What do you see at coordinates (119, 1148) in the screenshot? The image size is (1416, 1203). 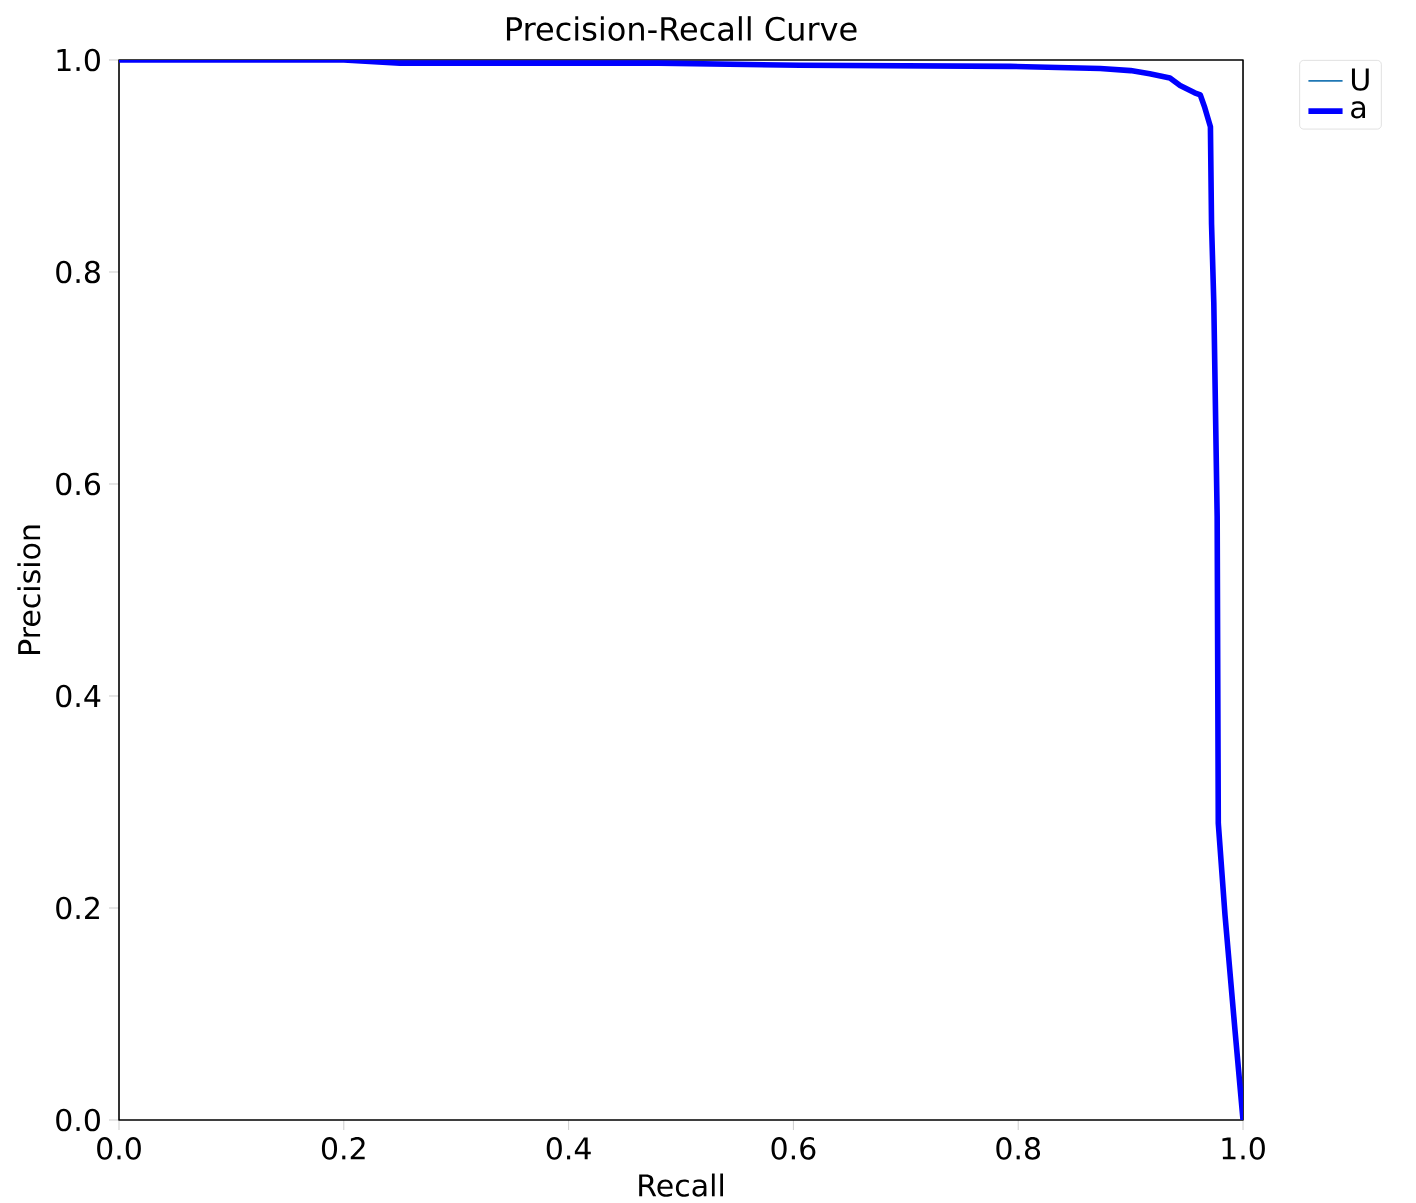 I see `x-tick-label: 0.0` at bounding box center [119, 1148].